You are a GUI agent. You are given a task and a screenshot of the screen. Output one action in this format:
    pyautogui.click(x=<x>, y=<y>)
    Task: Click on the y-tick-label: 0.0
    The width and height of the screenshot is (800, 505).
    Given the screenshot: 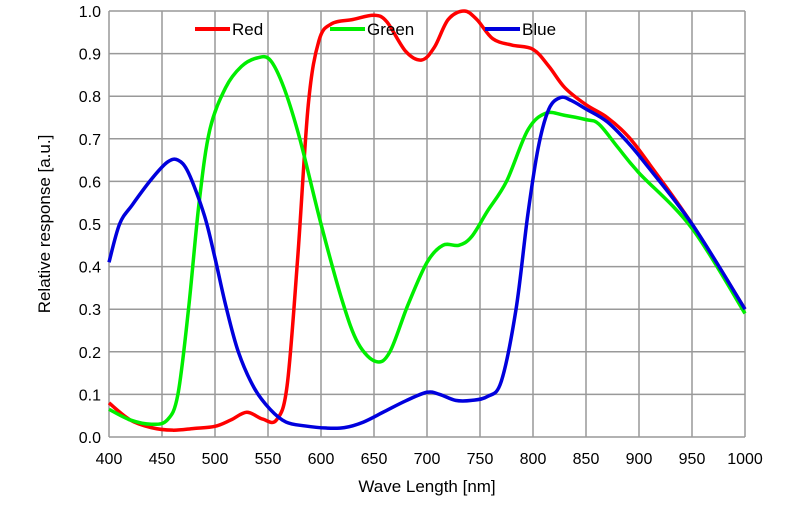 What is the action you would take?
    pyautogui.click(x=90, y=438)
    